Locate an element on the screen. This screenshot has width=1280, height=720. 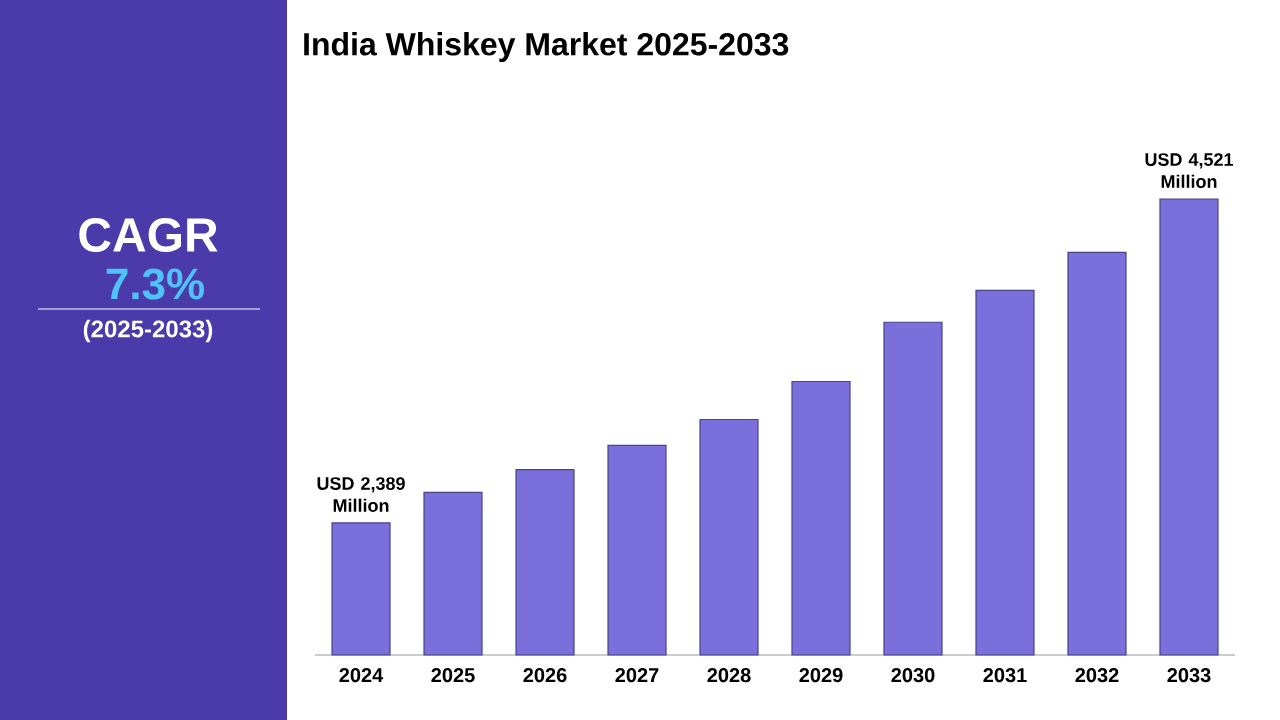
x-tick-label: 2027 is located at coordinates (637, 675).